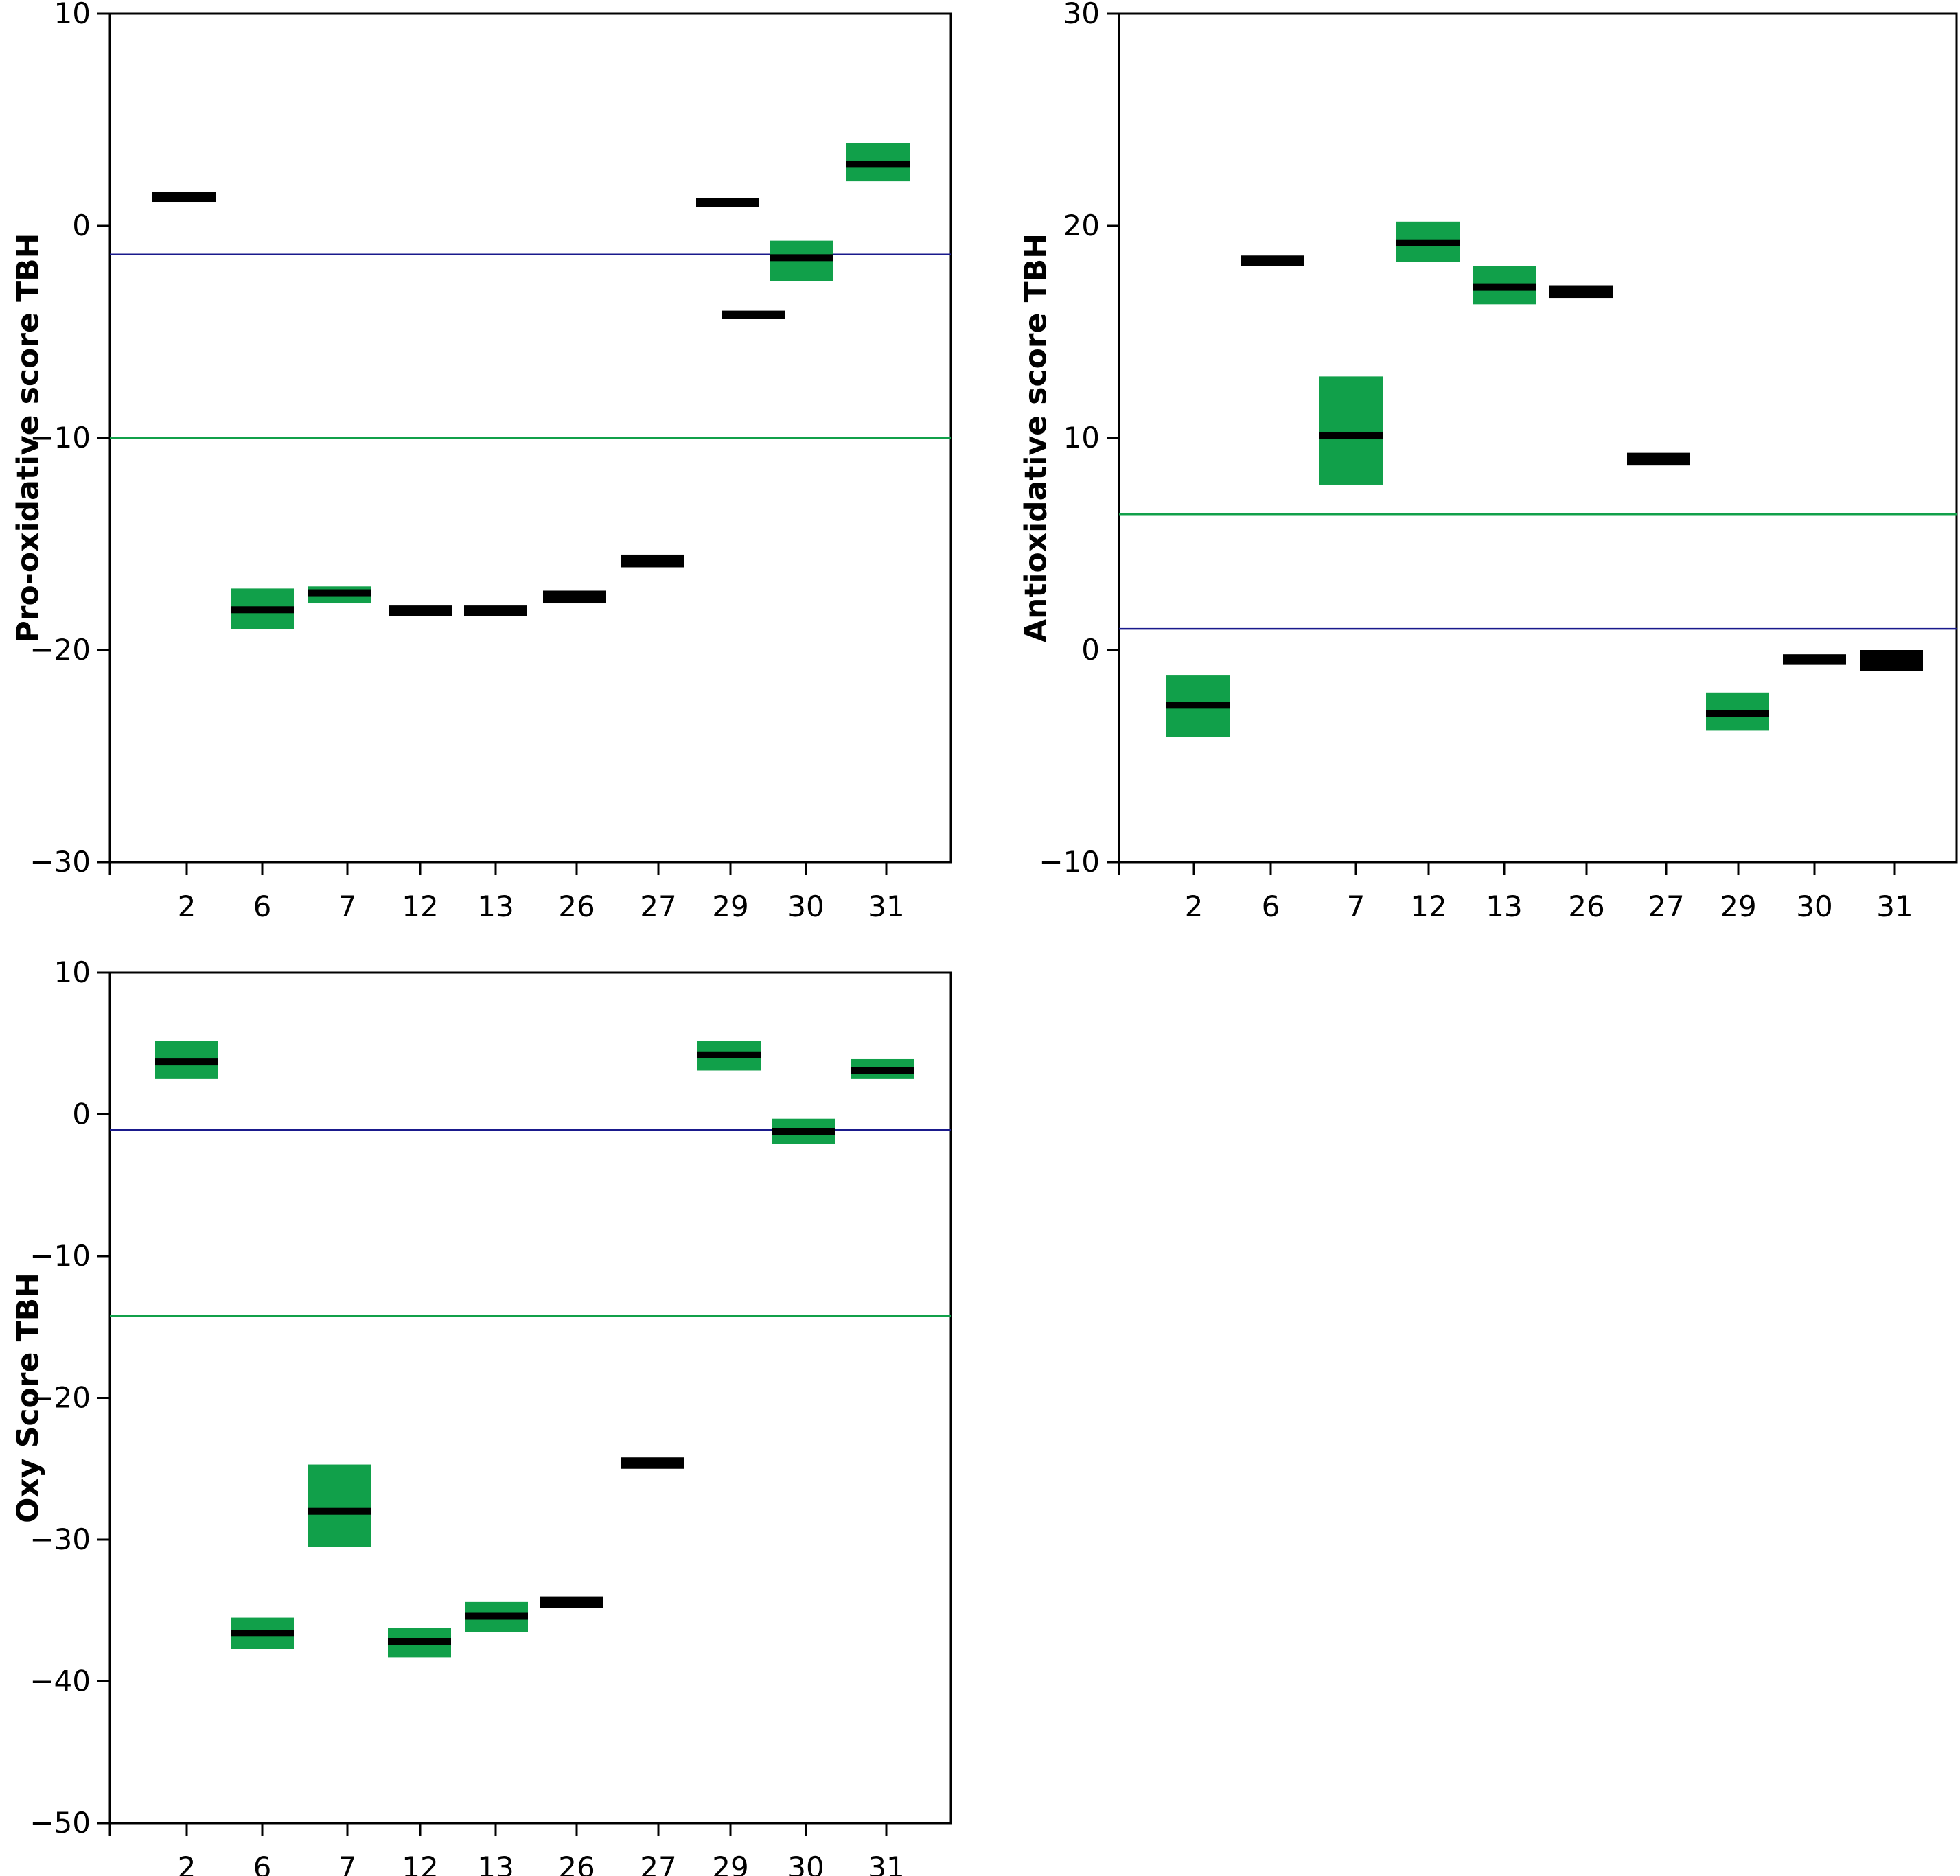 The image size is (1960, 1876). I want to click on y-axis-label: Pro-oxidative score TBH, so click(27, 437).